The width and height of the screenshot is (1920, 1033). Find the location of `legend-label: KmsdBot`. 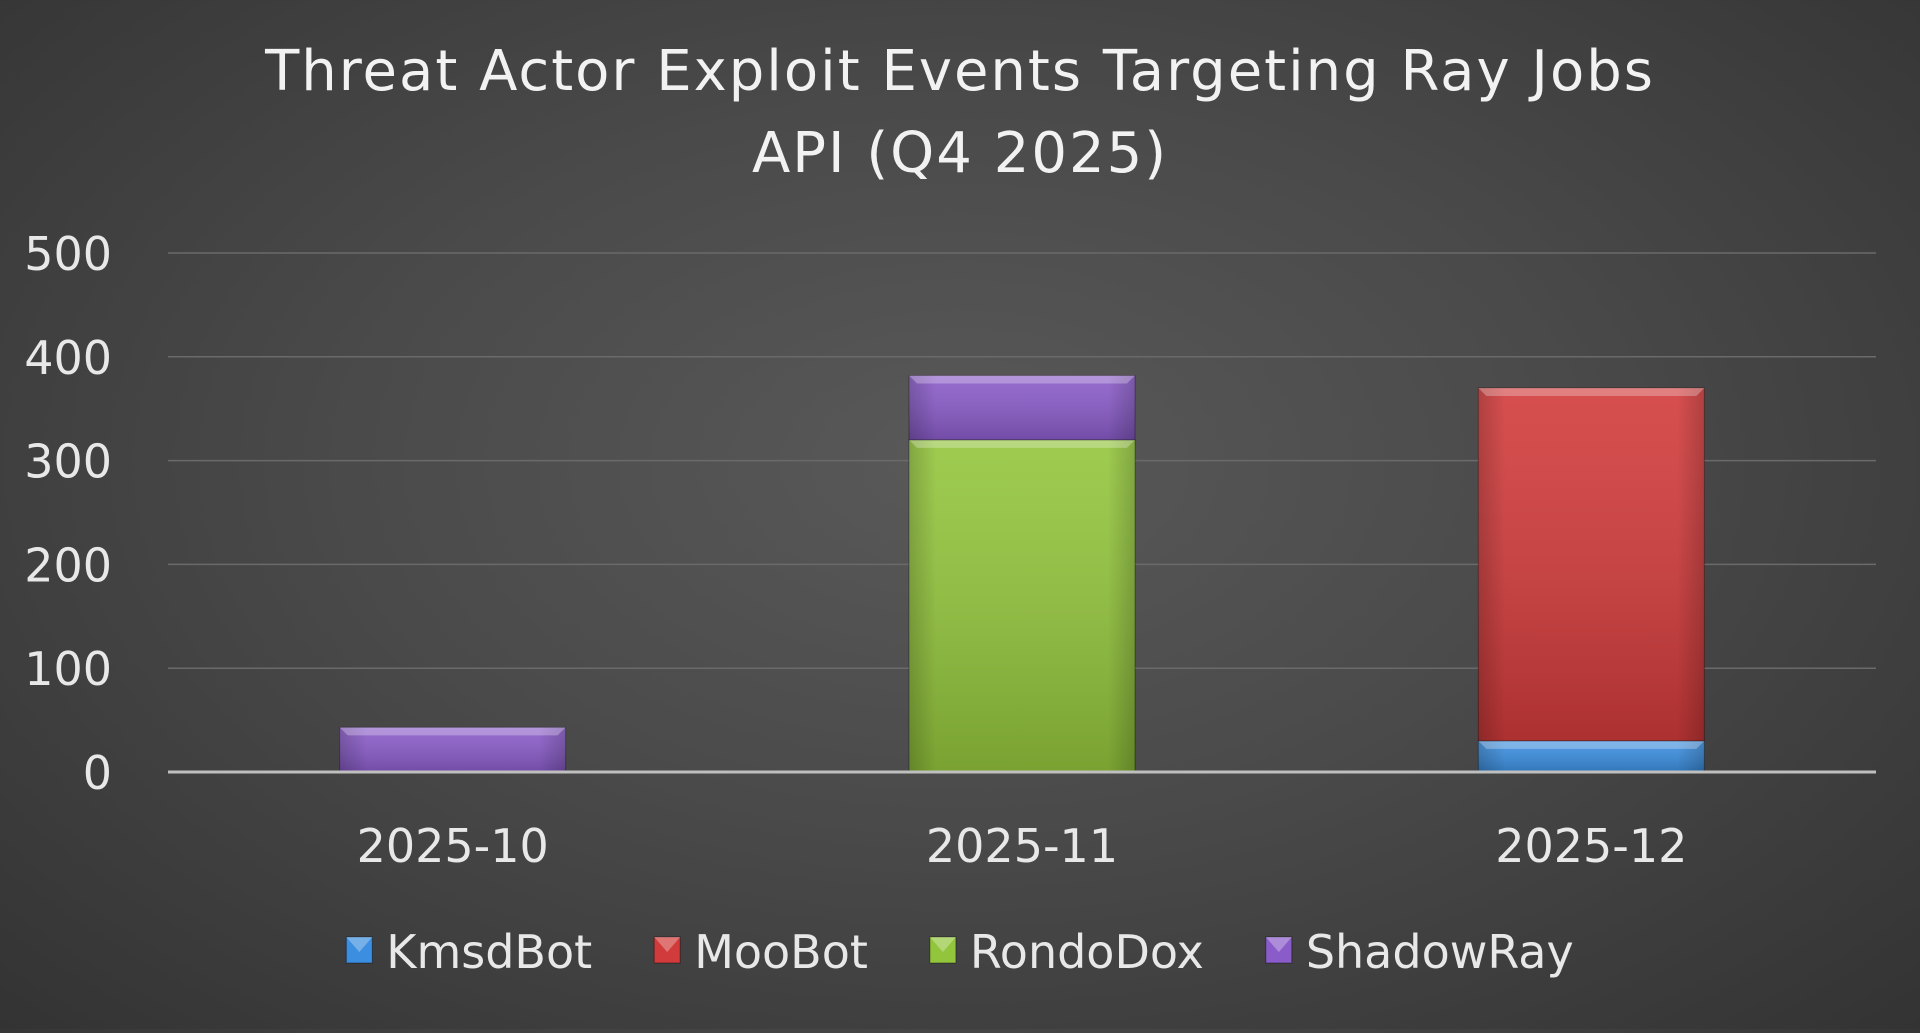

legend-label: KmsdBot is located at coordinates (489, 952).